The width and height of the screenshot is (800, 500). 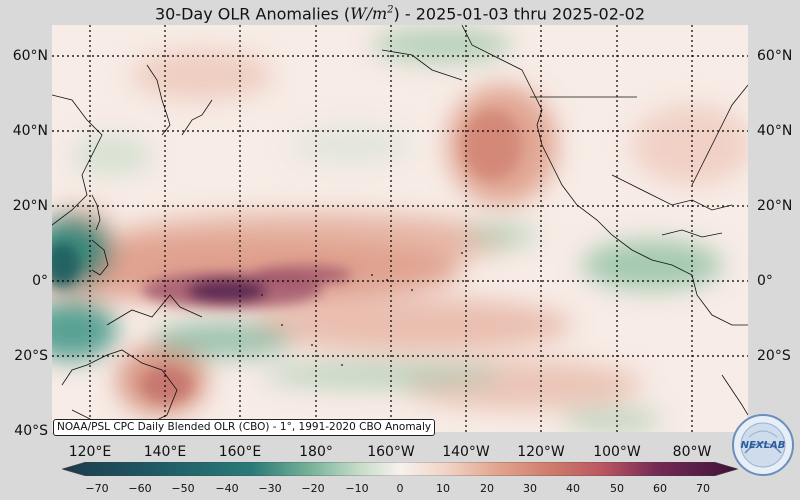 I want to click on lon-label-80w: 80°W, so click(x=692, y=452).